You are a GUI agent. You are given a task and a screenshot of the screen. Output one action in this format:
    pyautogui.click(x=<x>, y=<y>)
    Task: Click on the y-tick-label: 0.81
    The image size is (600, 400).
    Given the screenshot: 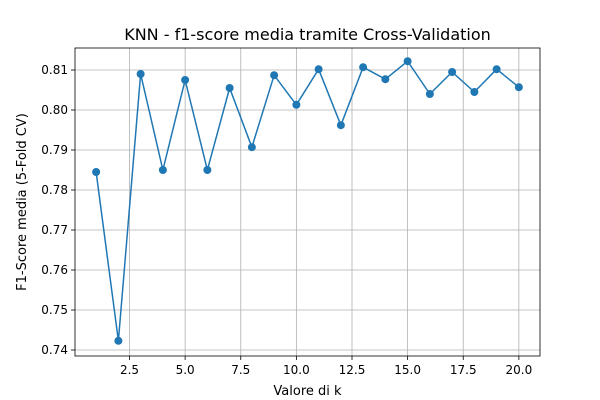 What is the action you would take?
    pyautogui.click(x=54, y=70)
    